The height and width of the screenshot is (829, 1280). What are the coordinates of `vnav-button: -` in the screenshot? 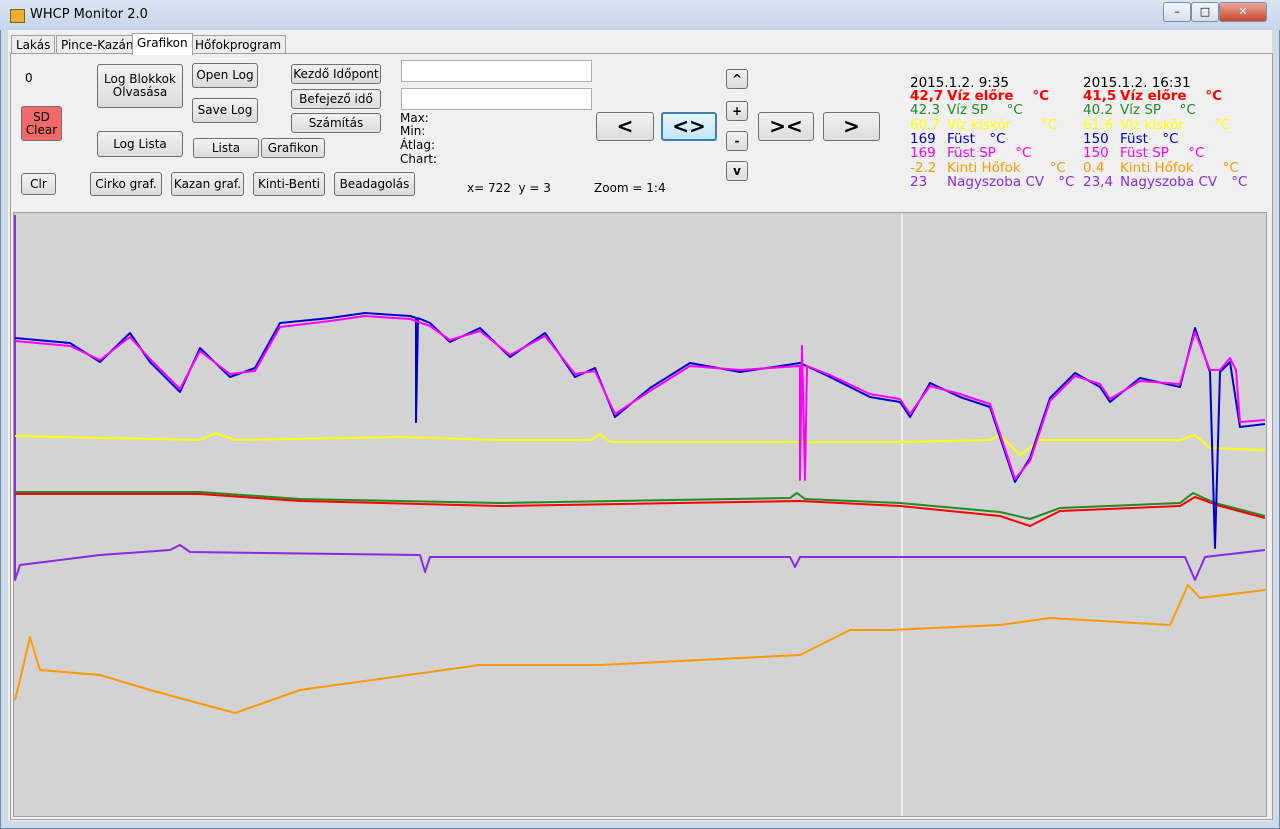 It's located at (737, 141).